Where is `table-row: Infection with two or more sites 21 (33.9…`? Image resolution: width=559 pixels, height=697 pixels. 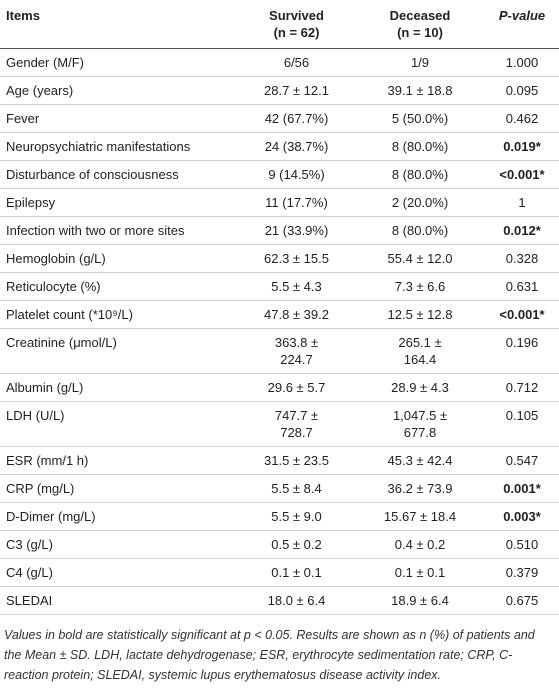 table-row: Infection with two or more sites 21 (33.9… is located at coordinates (279, 230).